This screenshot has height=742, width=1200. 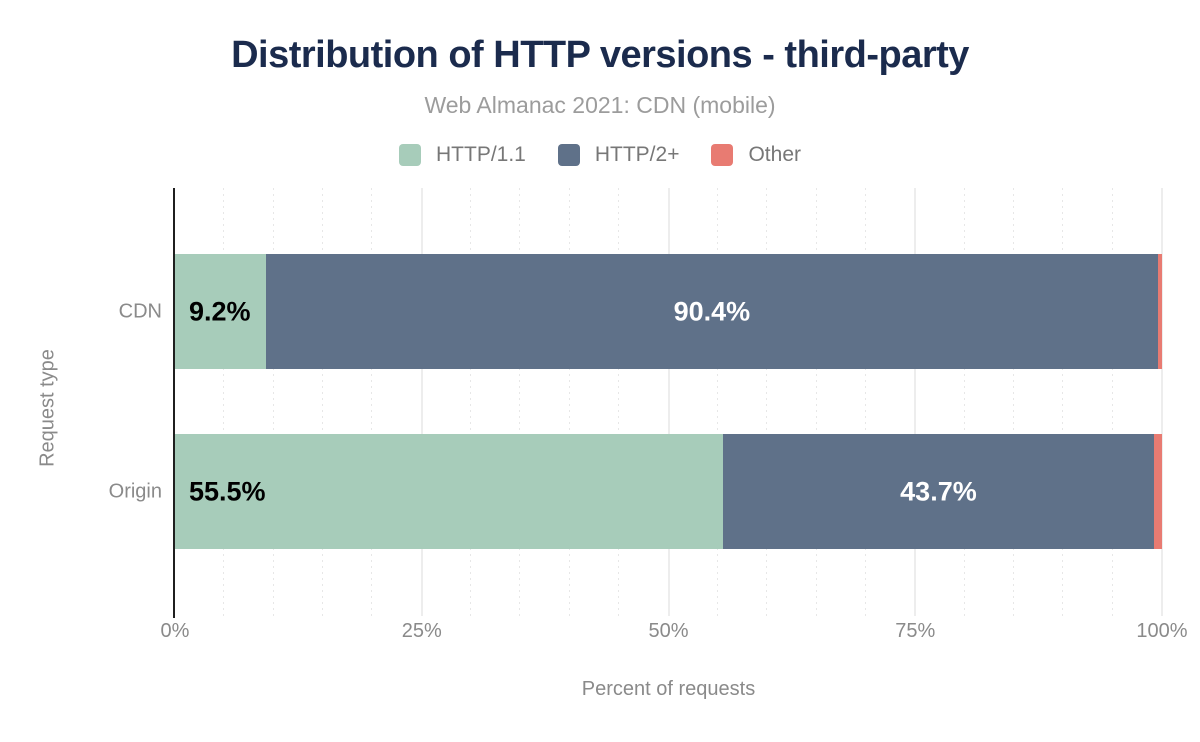 I want to click on legend-item-http-2-: HTTP/2+, so click(x=619, y=155).